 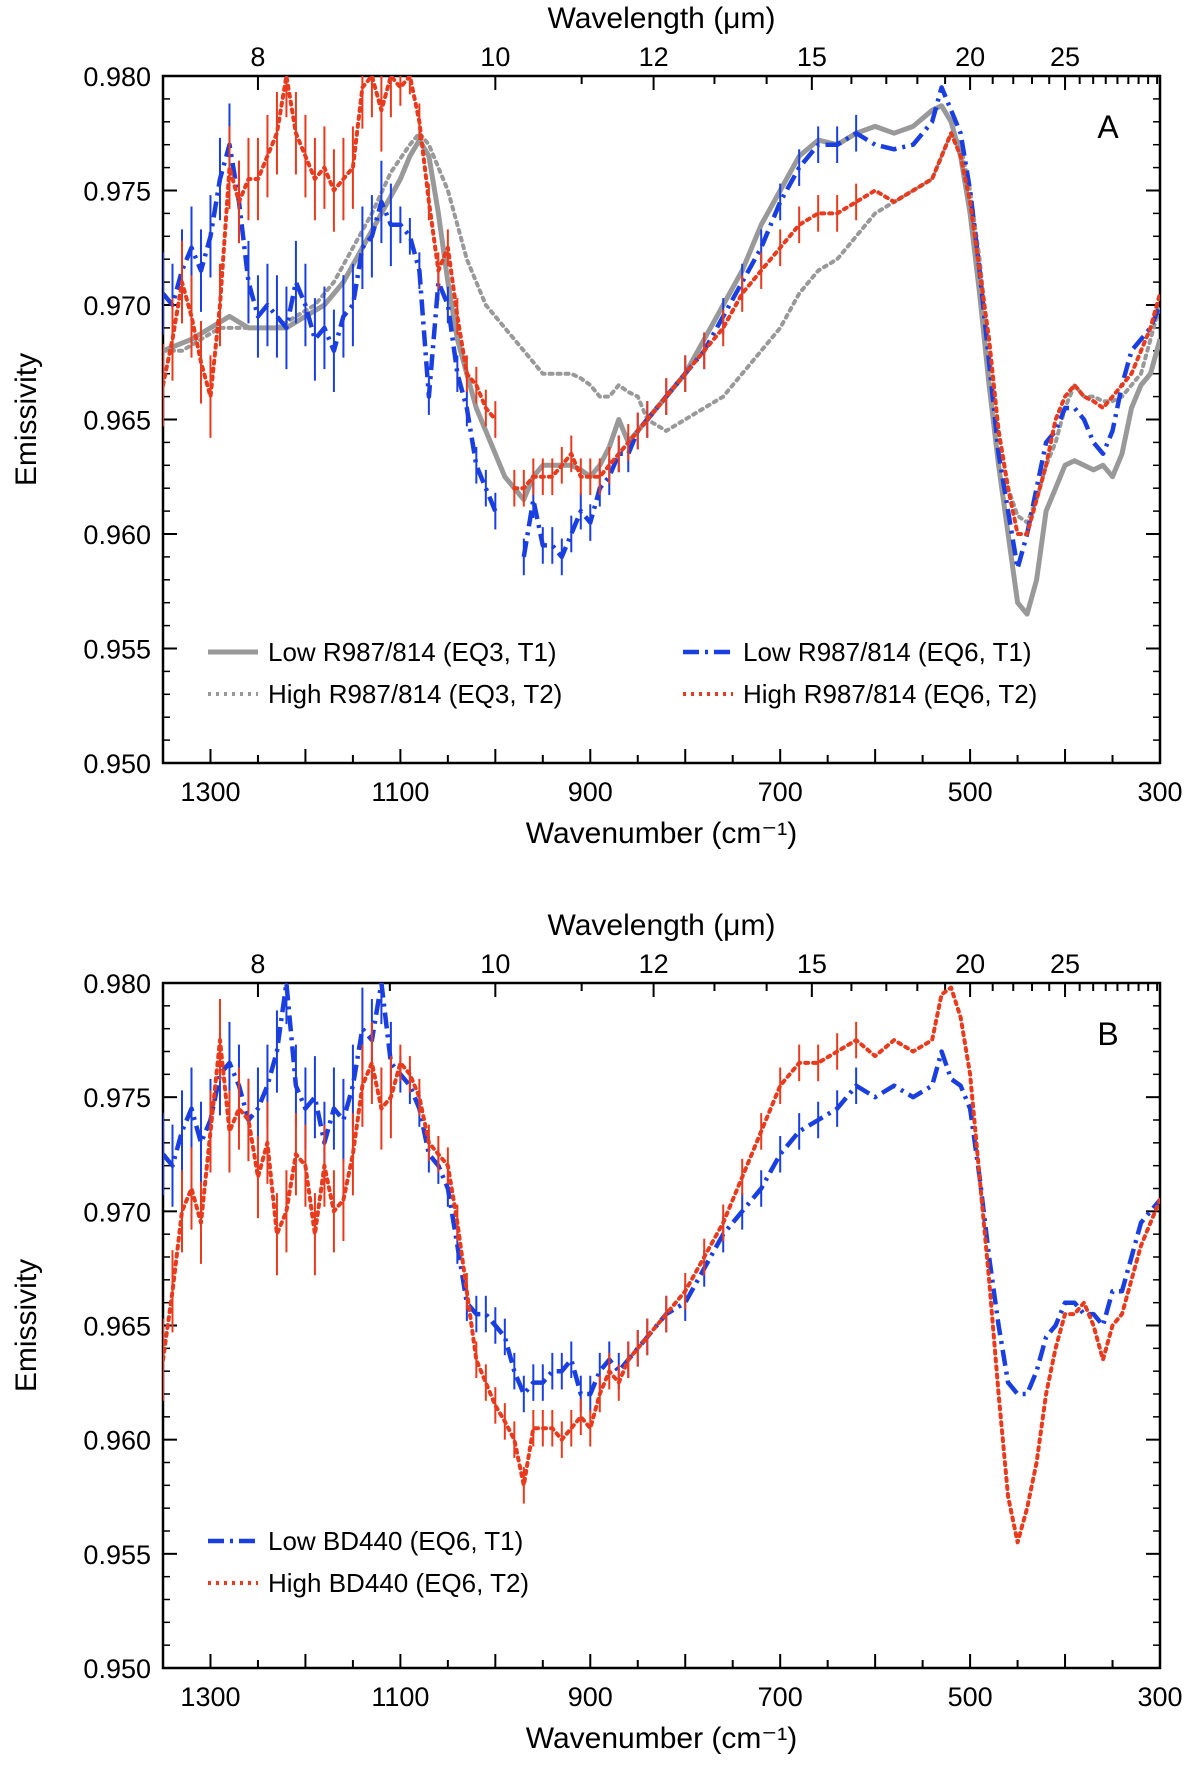 I want to click on legend-label: High R987/814 (EQ6, T2), so click(x=890, y=694).